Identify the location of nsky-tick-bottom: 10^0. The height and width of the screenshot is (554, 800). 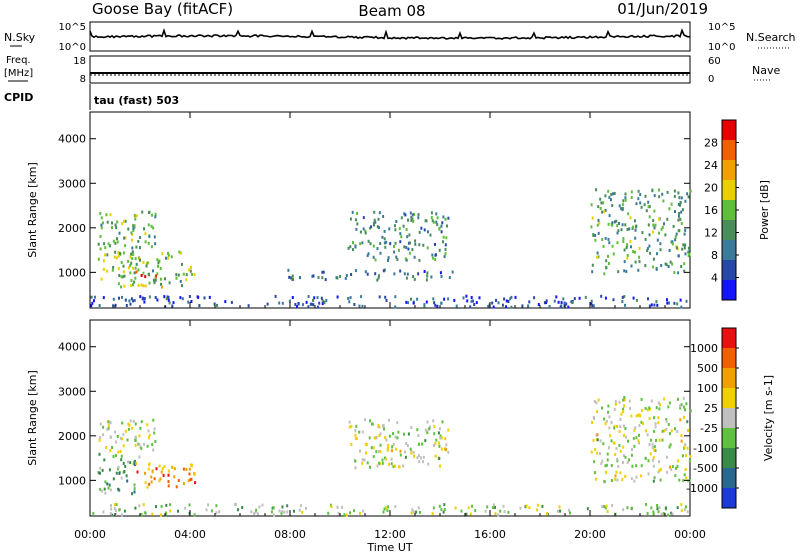
(72, 47).